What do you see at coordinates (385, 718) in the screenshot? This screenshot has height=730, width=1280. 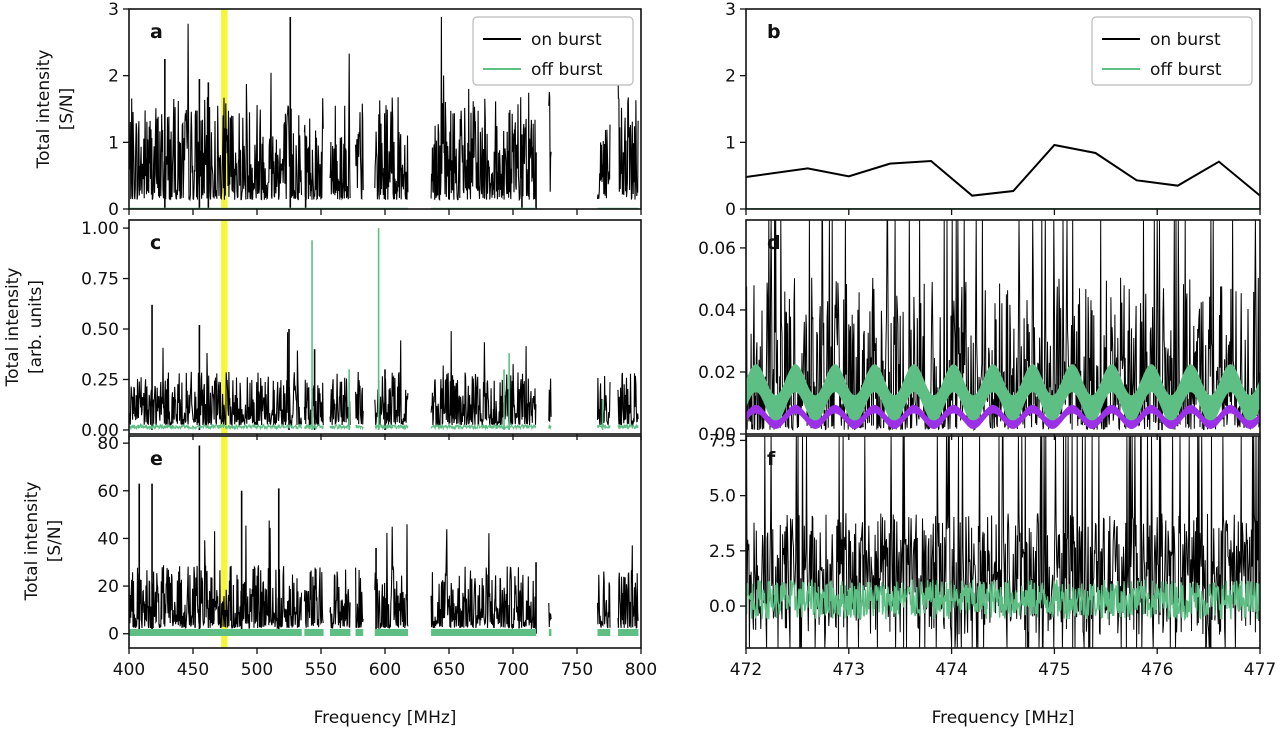 I see `x-title-left: Frequency [MHz]` at bounding box center [385, 718].